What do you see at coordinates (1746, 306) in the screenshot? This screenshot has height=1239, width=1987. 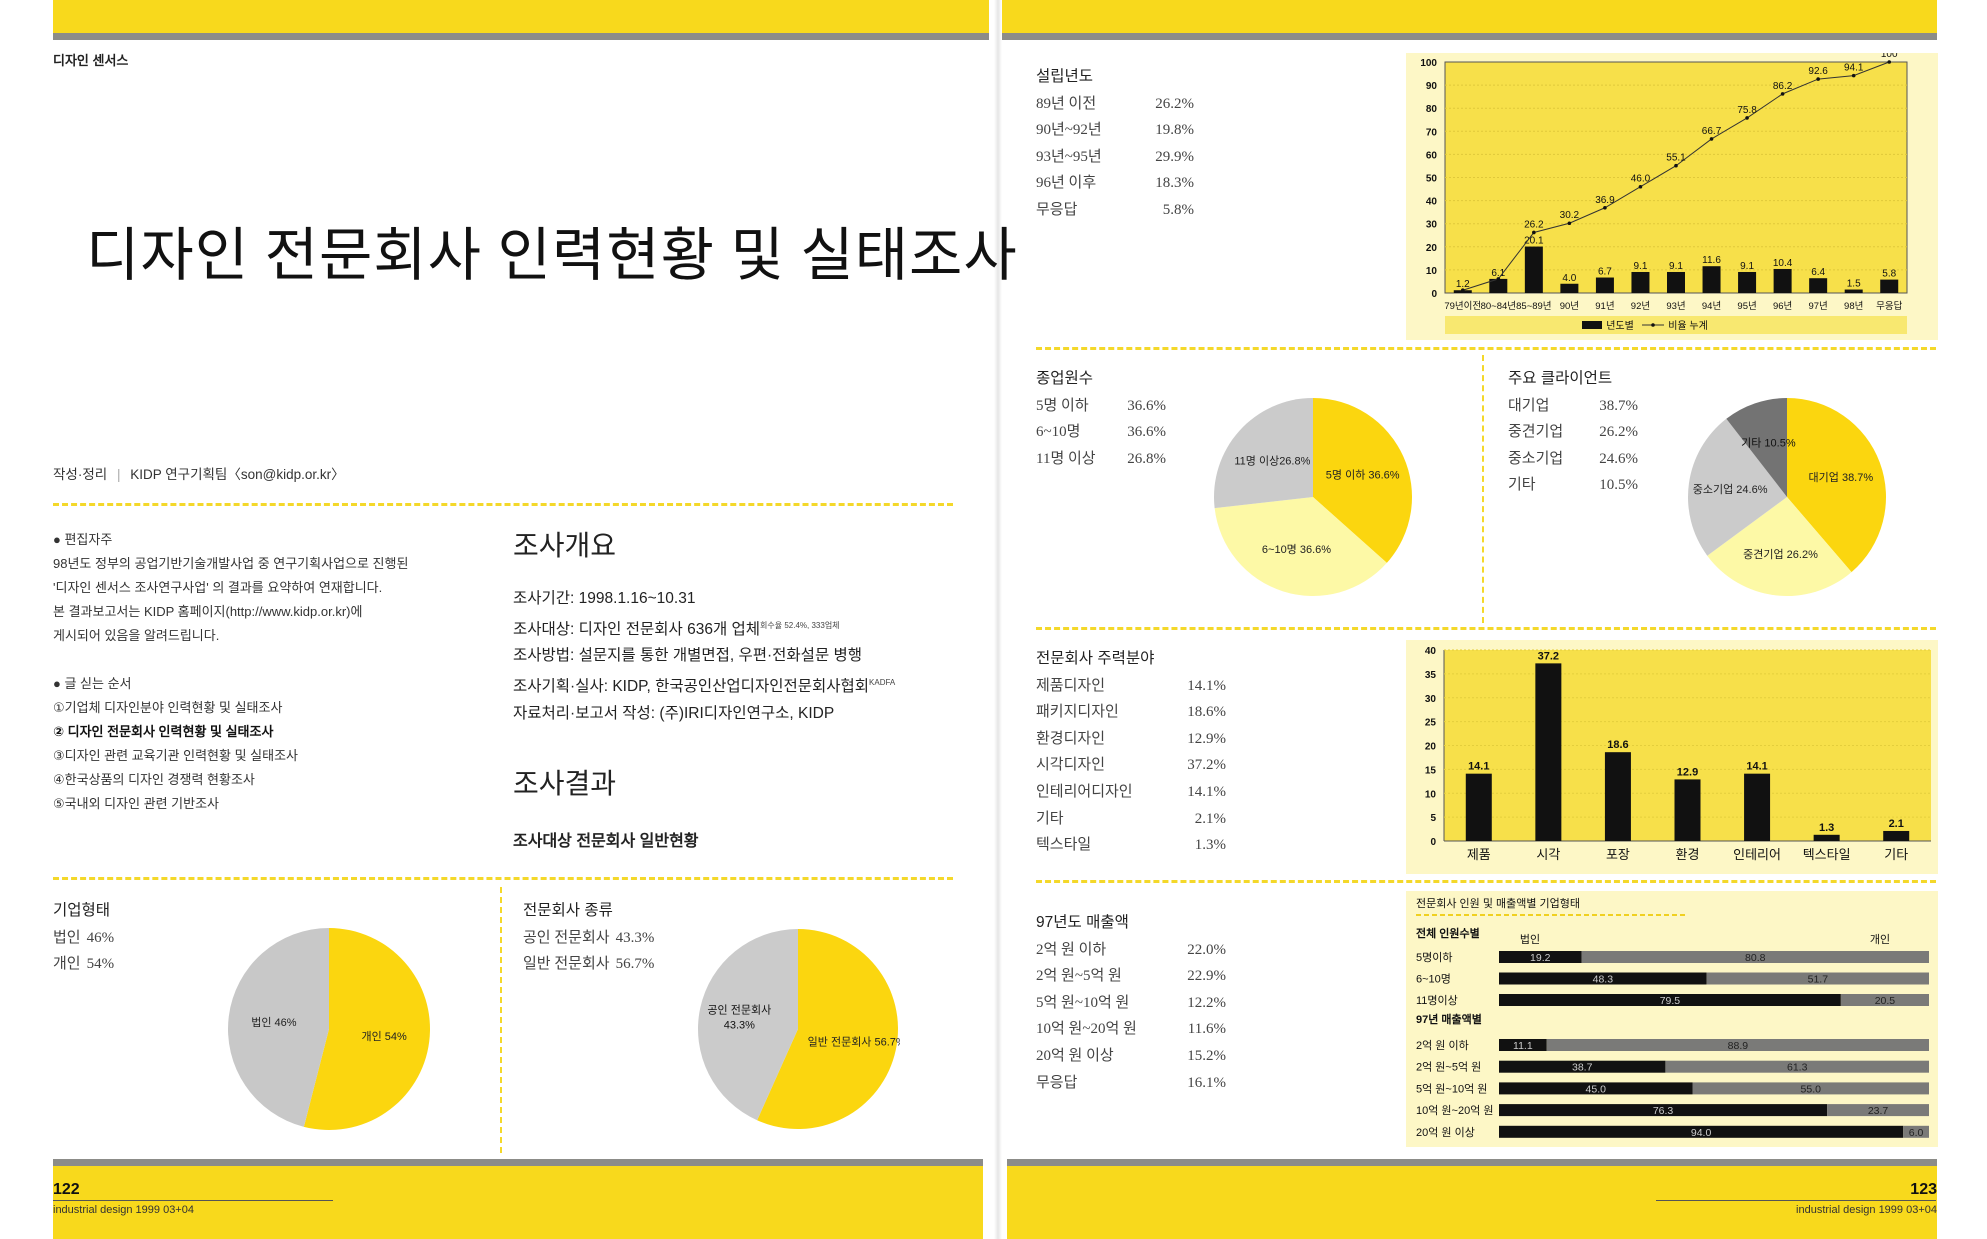 I see `x-tick-label: 95년` at bounding box center [1746, 306].